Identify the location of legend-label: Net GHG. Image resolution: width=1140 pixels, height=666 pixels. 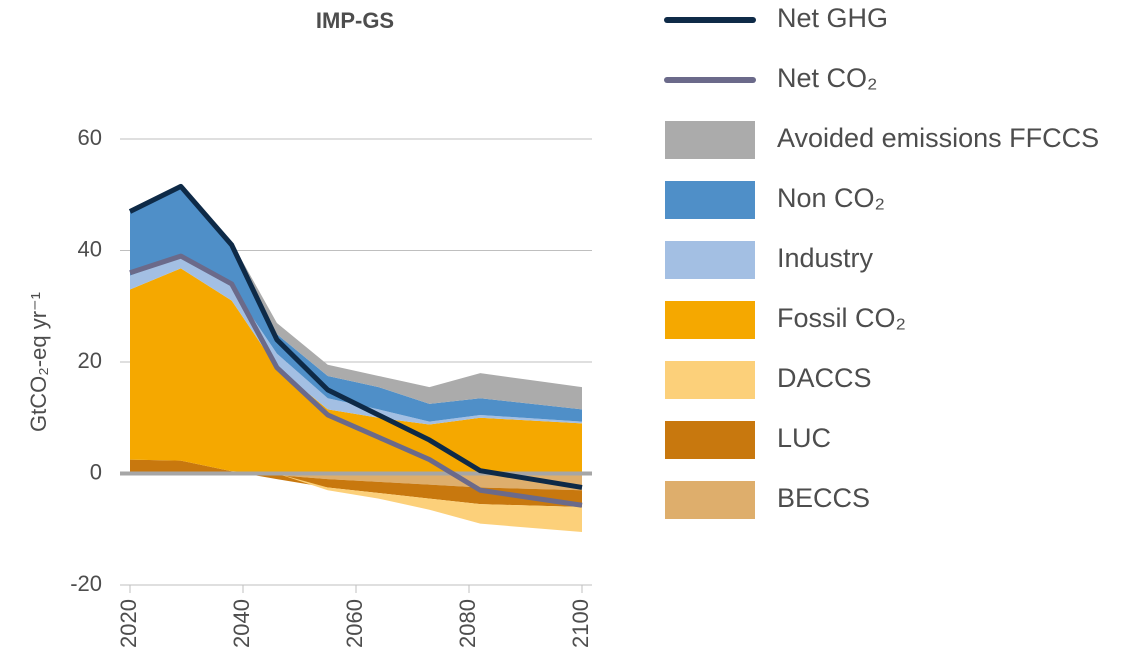
(832, 18).